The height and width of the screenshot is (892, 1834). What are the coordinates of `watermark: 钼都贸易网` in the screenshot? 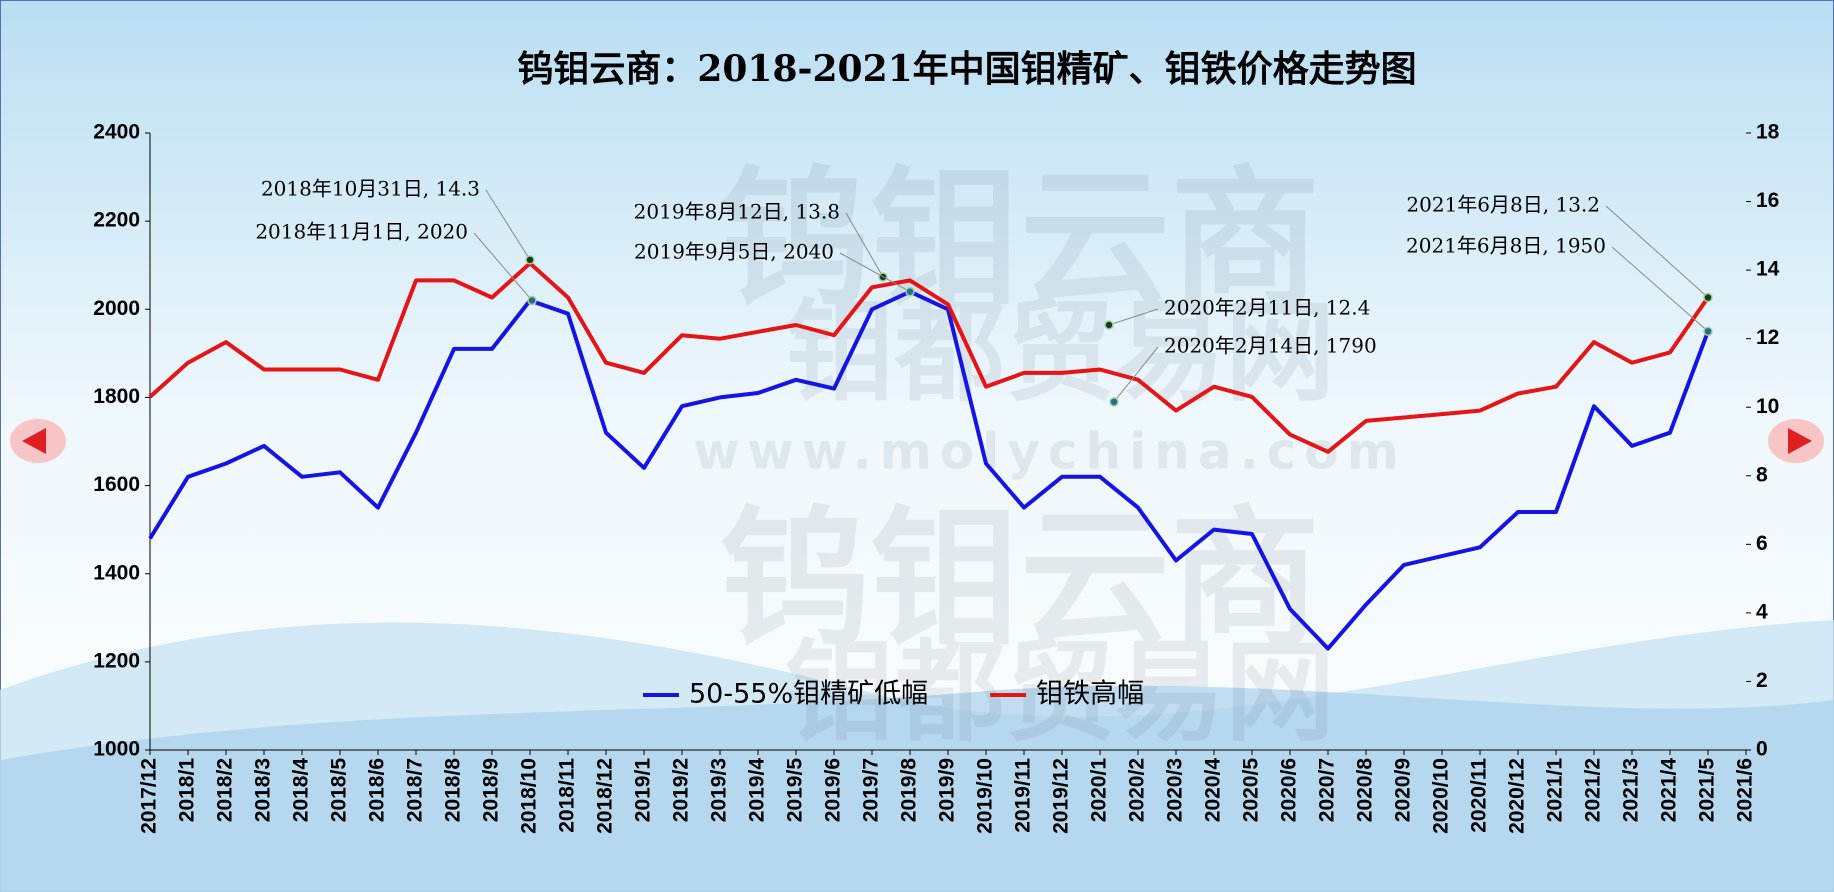 It's located at (1060, 692).